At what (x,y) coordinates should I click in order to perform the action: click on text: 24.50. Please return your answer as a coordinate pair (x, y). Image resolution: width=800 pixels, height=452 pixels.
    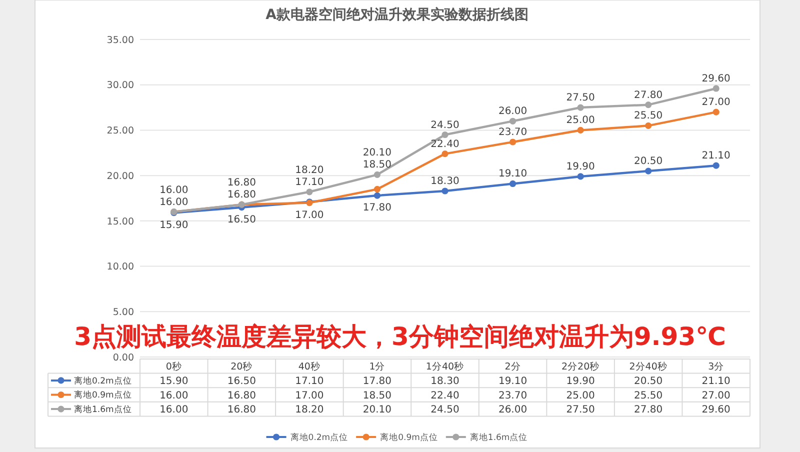
    Looking at the image, I should click on (445, 125).